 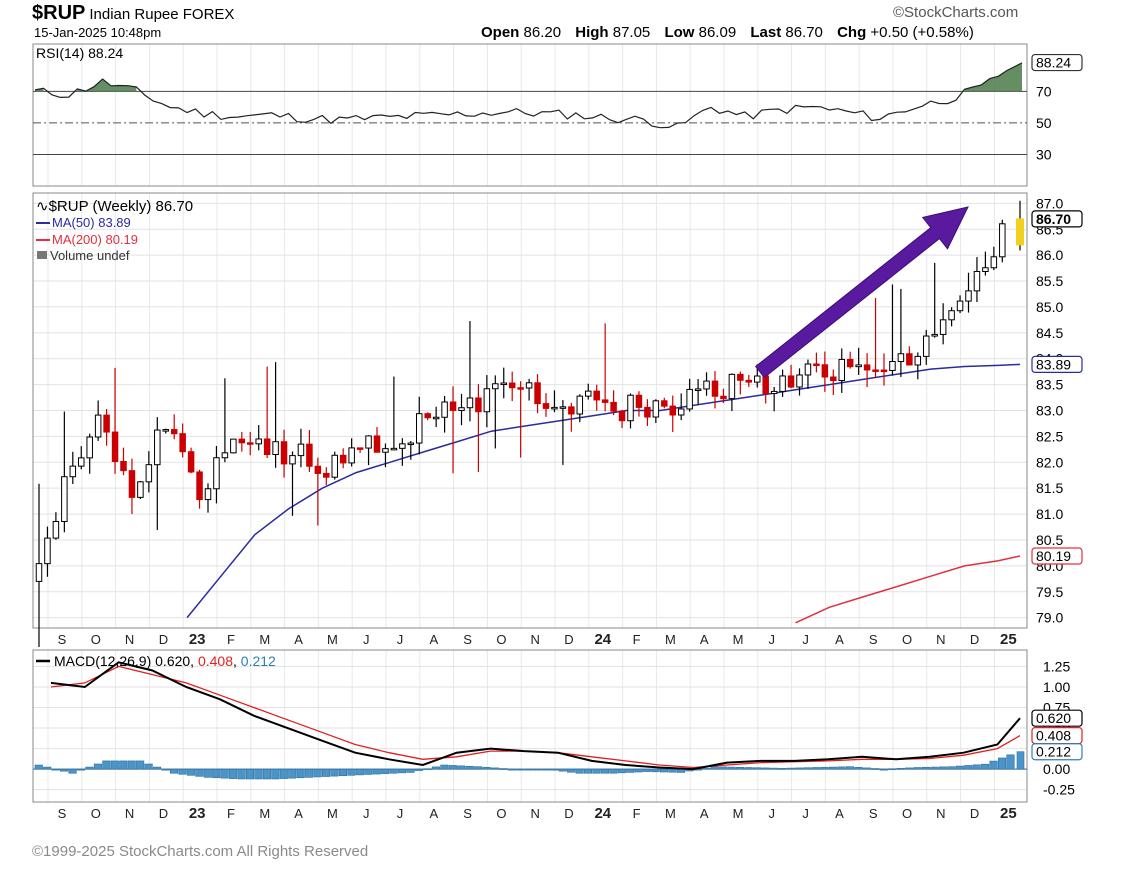 What do you see at coordinates (264, 639) in the screenshot?
I see `price-x-tick-label: M` at bounding box center [264, 639].